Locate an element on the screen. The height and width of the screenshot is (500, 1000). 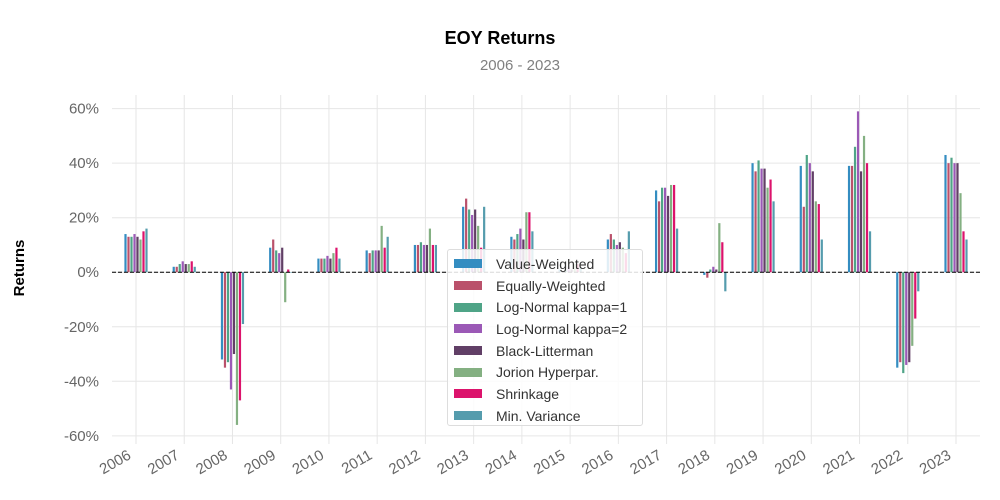
legend-item: Shrinkage is located at coordinates (548, 394).